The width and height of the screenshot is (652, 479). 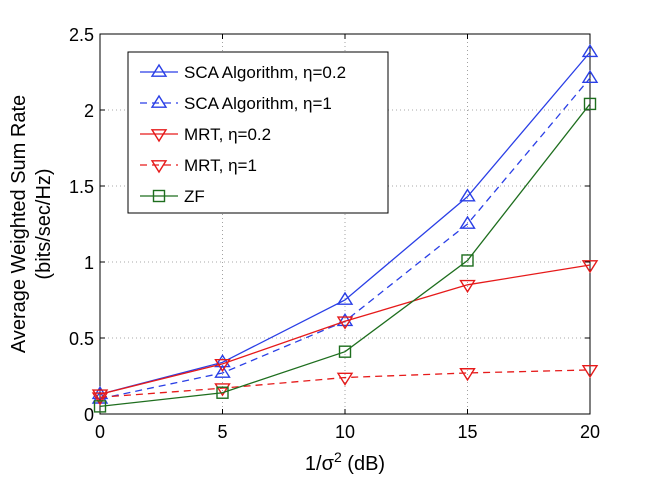 I want to click on legend-item: SCA Algorithm, η=1, so click(x=236, y=103).